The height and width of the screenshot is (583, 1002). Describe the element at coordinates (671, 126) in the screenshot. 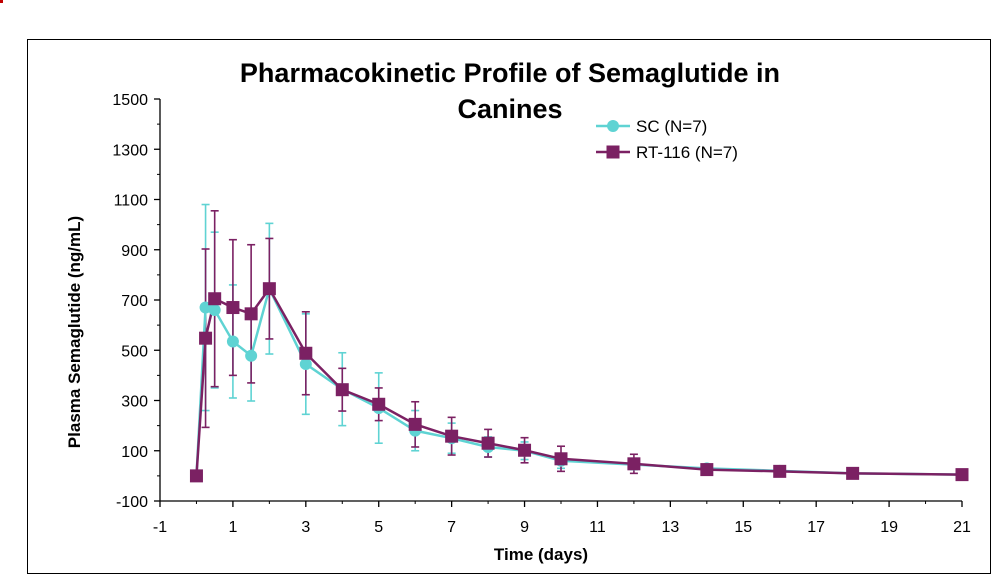

I see `sc-n-7-legend-label: SC (N=7)` at that location.